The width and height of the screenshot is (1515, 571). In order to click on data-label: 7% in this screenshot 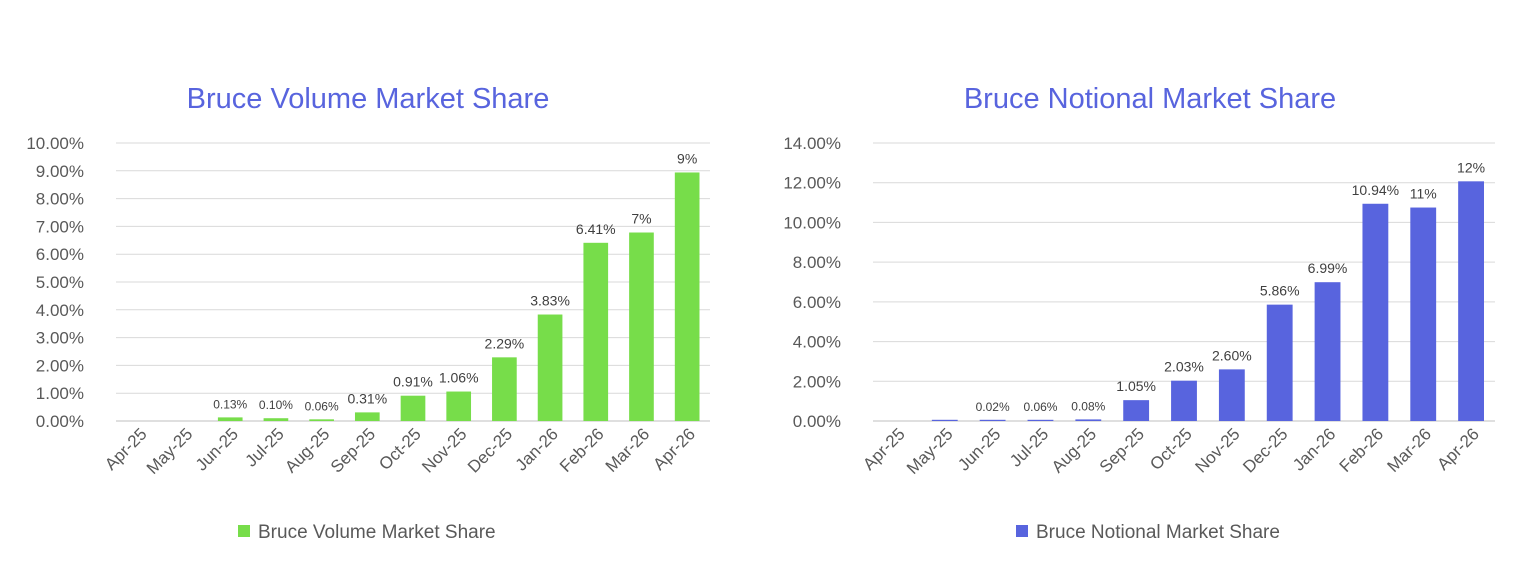, I will do `click(641, 219)`.